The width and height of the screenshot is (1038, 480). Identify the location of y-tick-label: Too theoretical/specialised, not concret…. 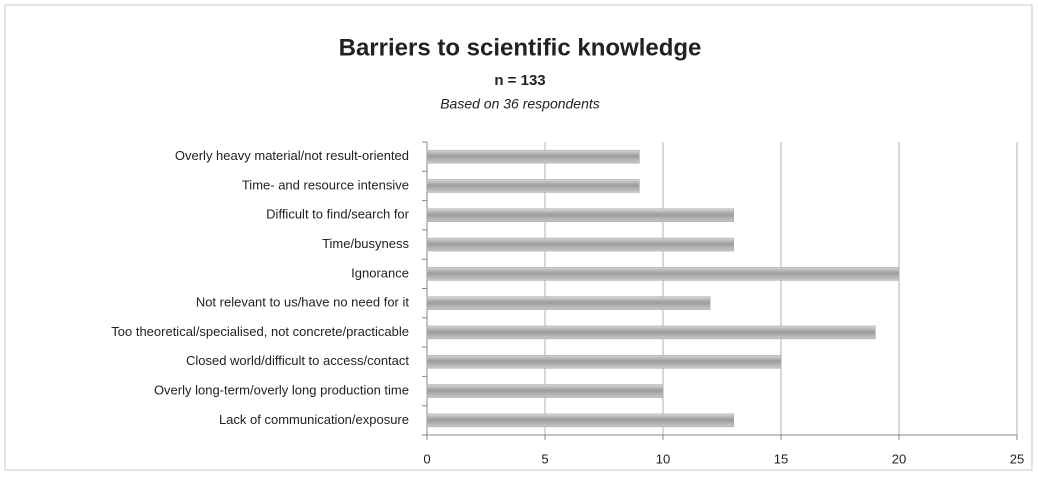
(260, 331).